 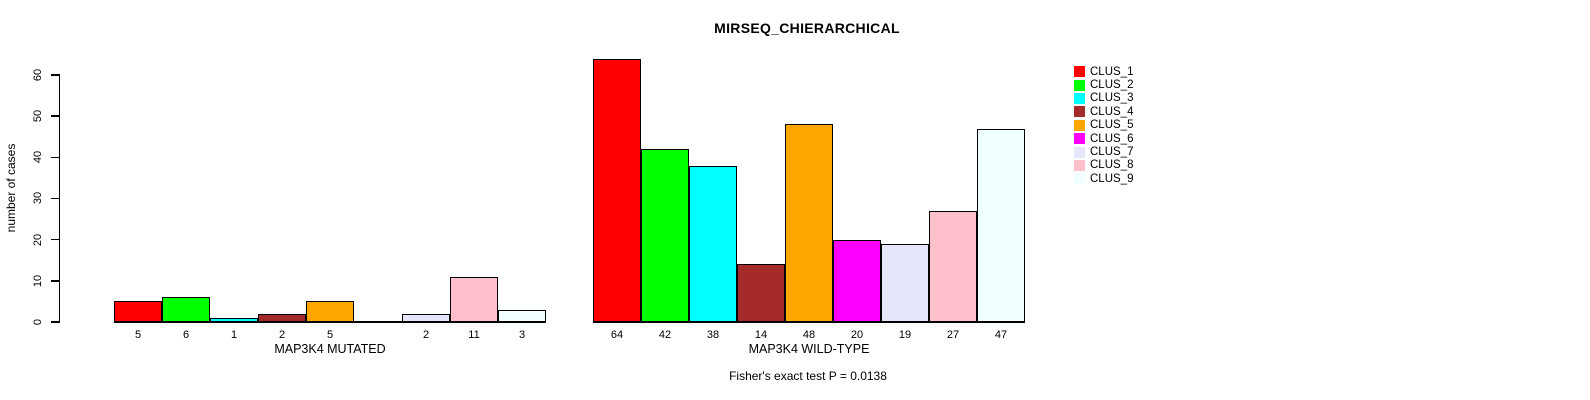 What do you see at coordinates (38, 280) in the screenshot?
I see `y-tick-label: 10` at bounding box center [38, 280].